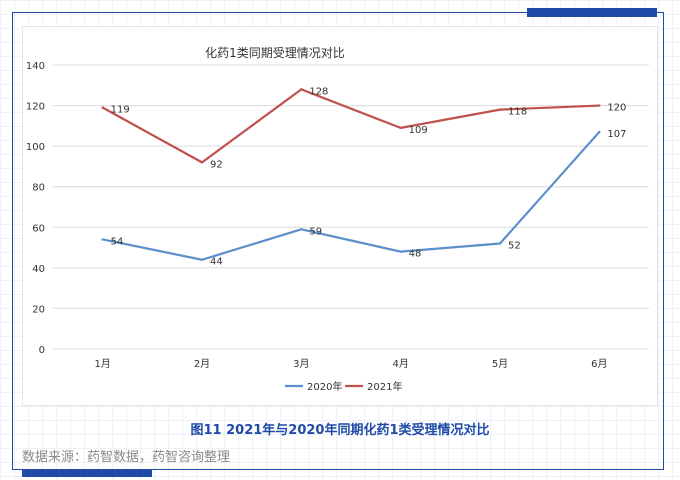  What do you see at coordinates (42, 350) in the screenshot?
I see `y-tick-label: 0` at bounding box center [42, 350].